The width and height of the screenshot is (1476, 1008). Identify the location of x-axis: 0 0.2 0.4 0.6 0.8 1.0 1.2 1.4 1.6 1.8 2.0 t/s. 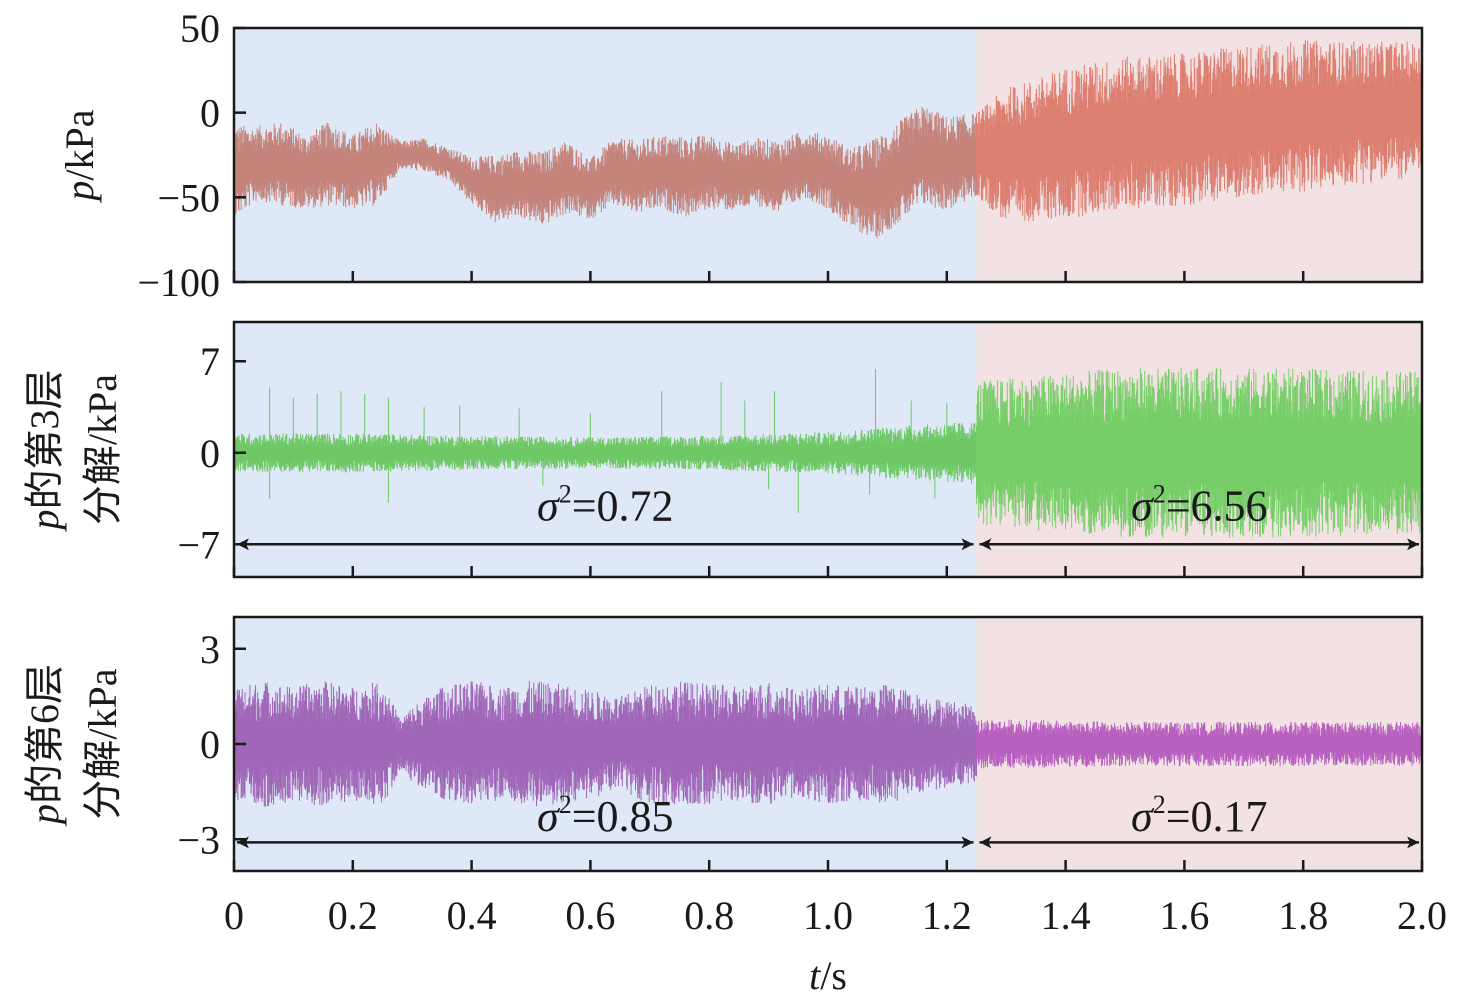
(835, 945).